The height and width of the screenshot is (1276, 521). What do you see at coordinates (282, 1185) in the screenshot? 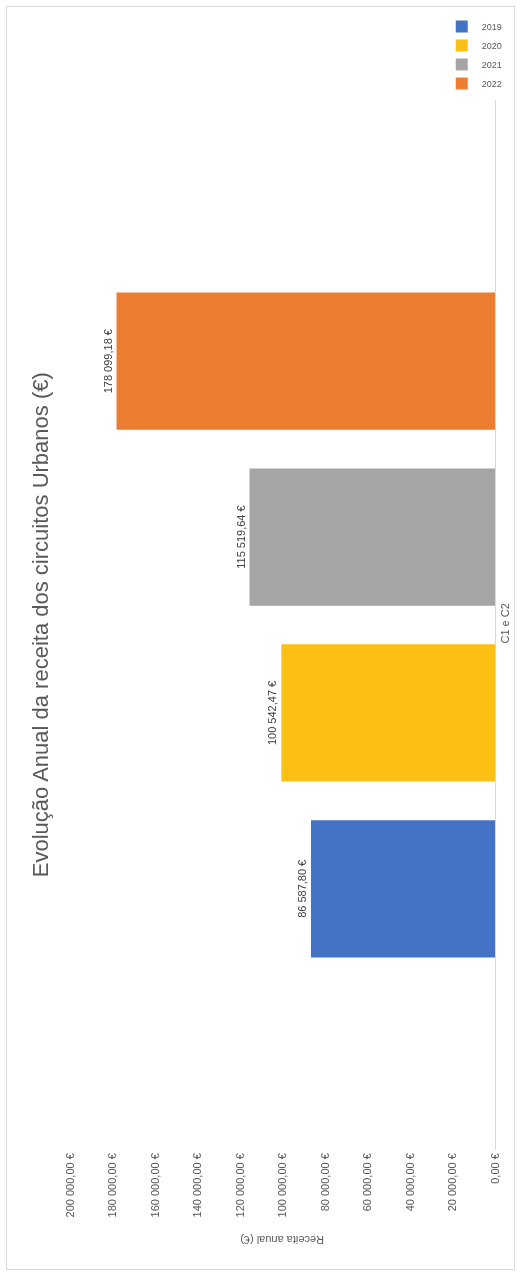
I see `x-tick-label: 100 000,00 €` at bounding box center [282, 1185].